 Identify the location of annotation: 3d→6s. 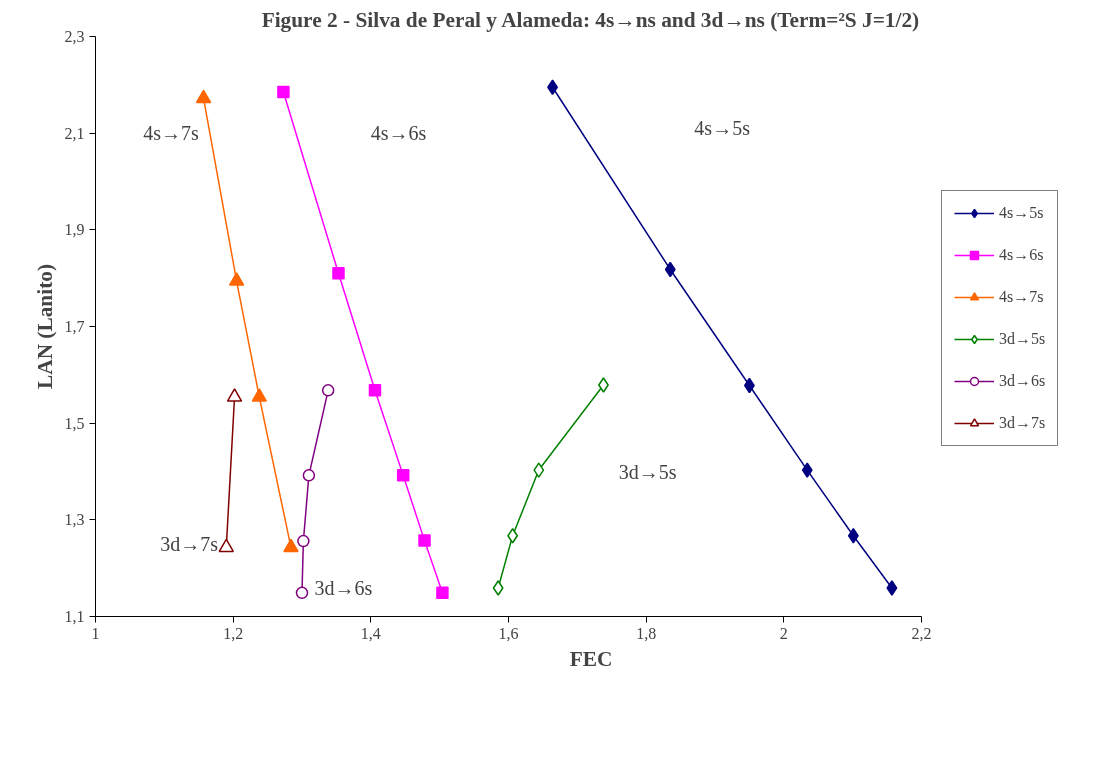
(343, 587).